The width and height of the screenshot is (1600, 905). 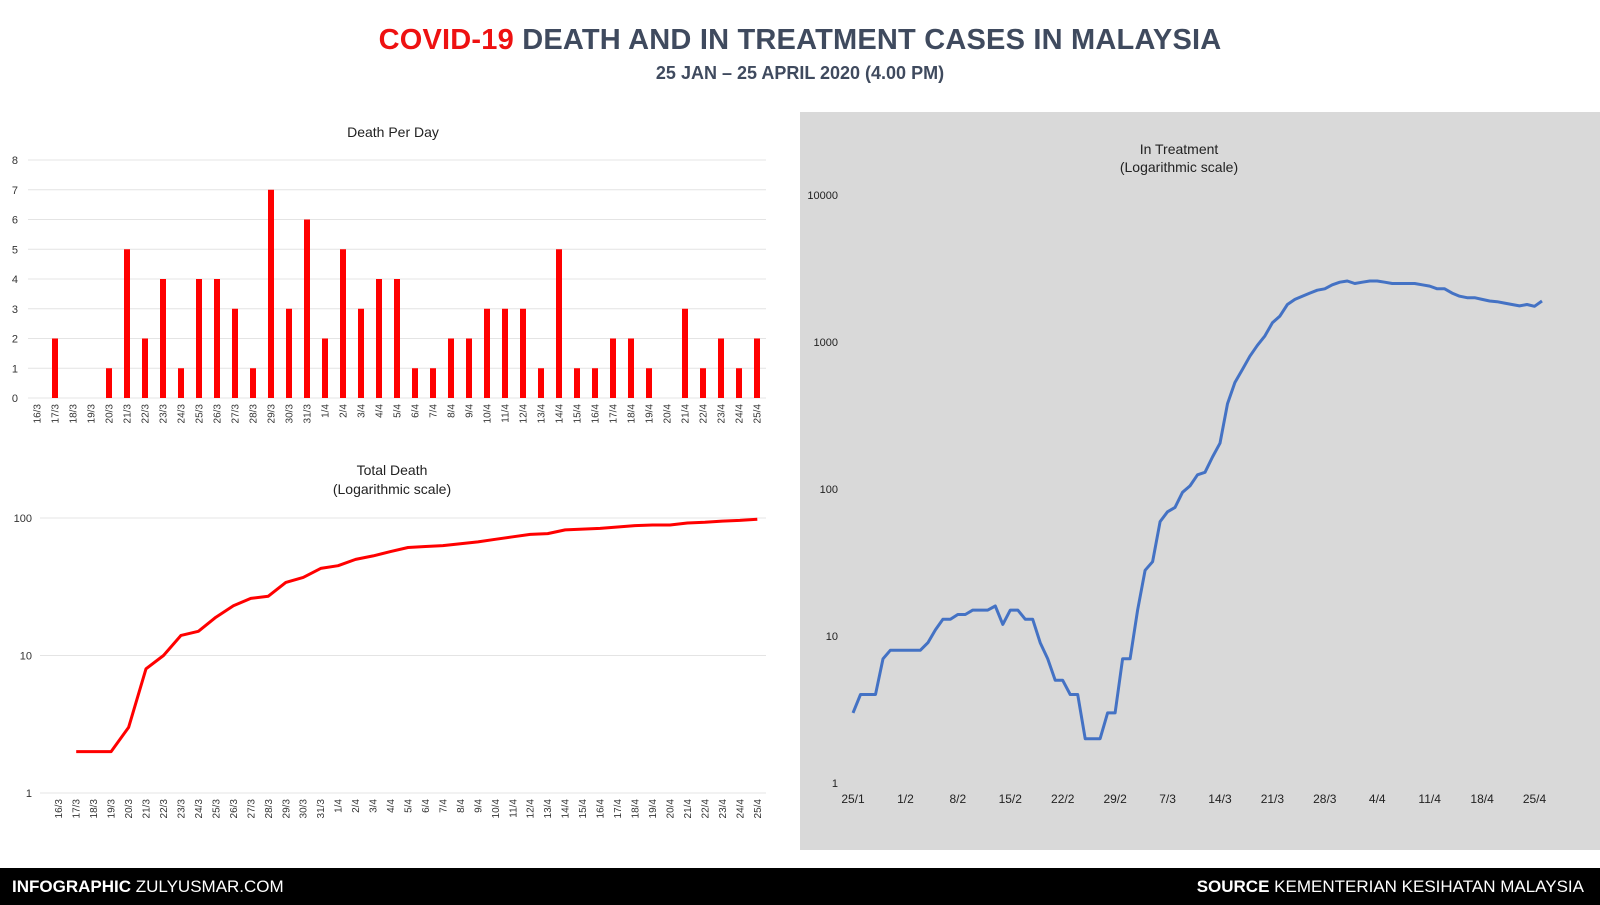 I want to click on x-tick-label: 19/3, so click(x=112, y=809).